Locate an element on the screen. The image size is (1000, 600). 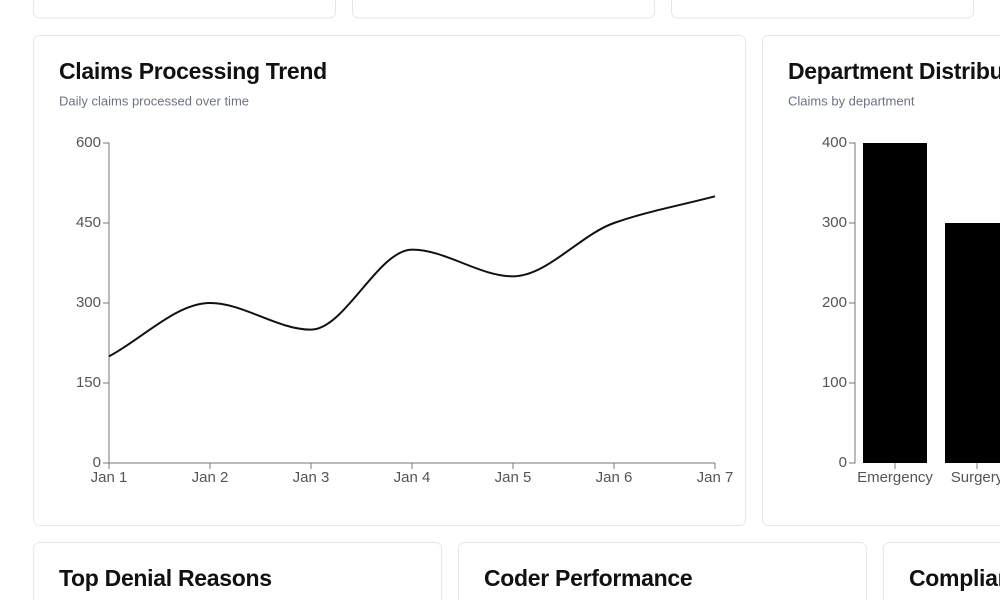
card-title: Compliance is located at coordinates (954, 578).